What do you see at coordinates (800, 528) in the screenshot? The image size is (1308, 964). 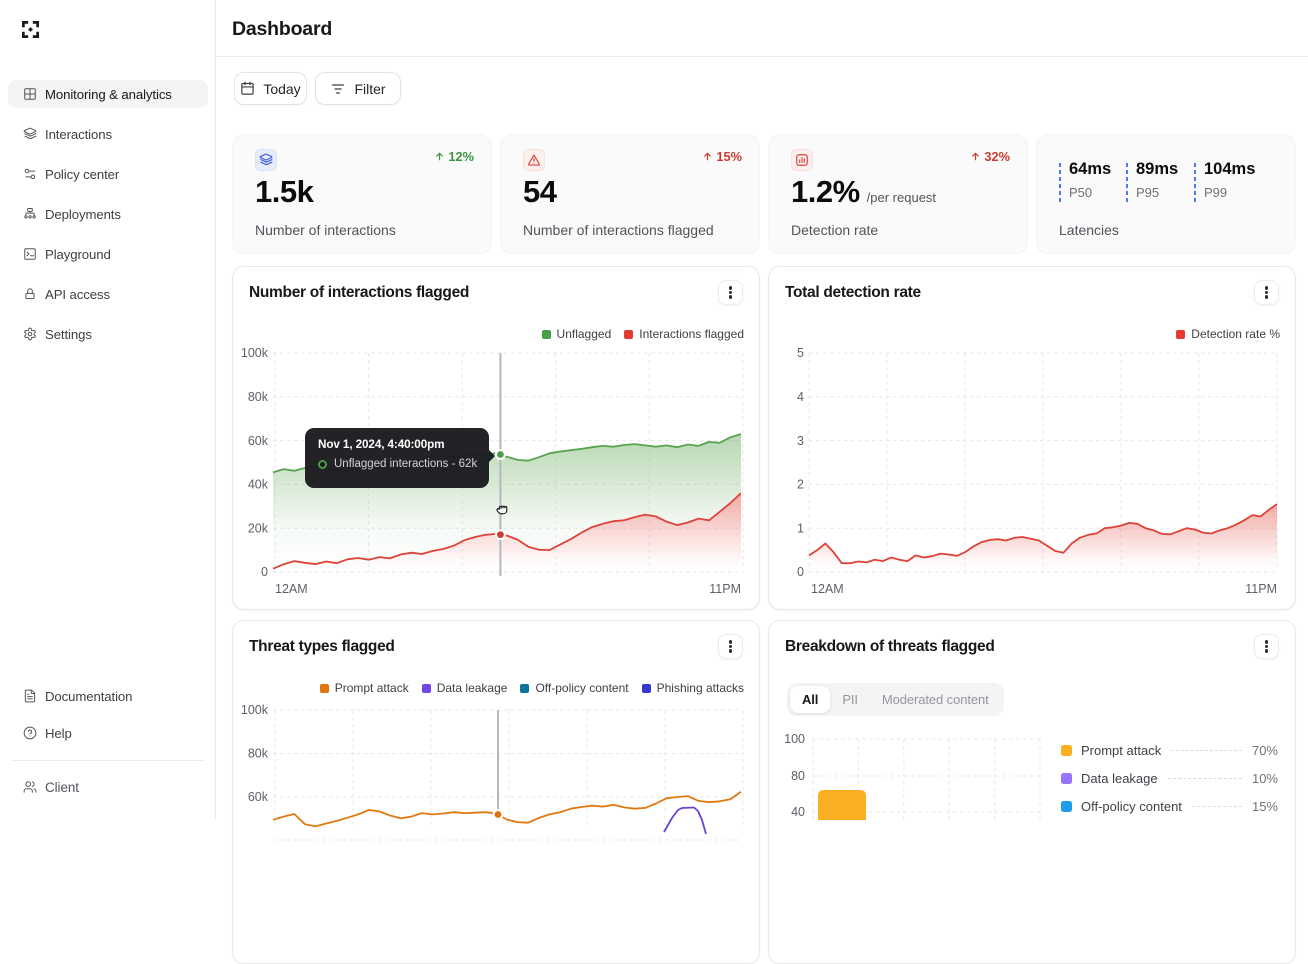 I see `svg-text: 1` at bounding box center [800, 528].